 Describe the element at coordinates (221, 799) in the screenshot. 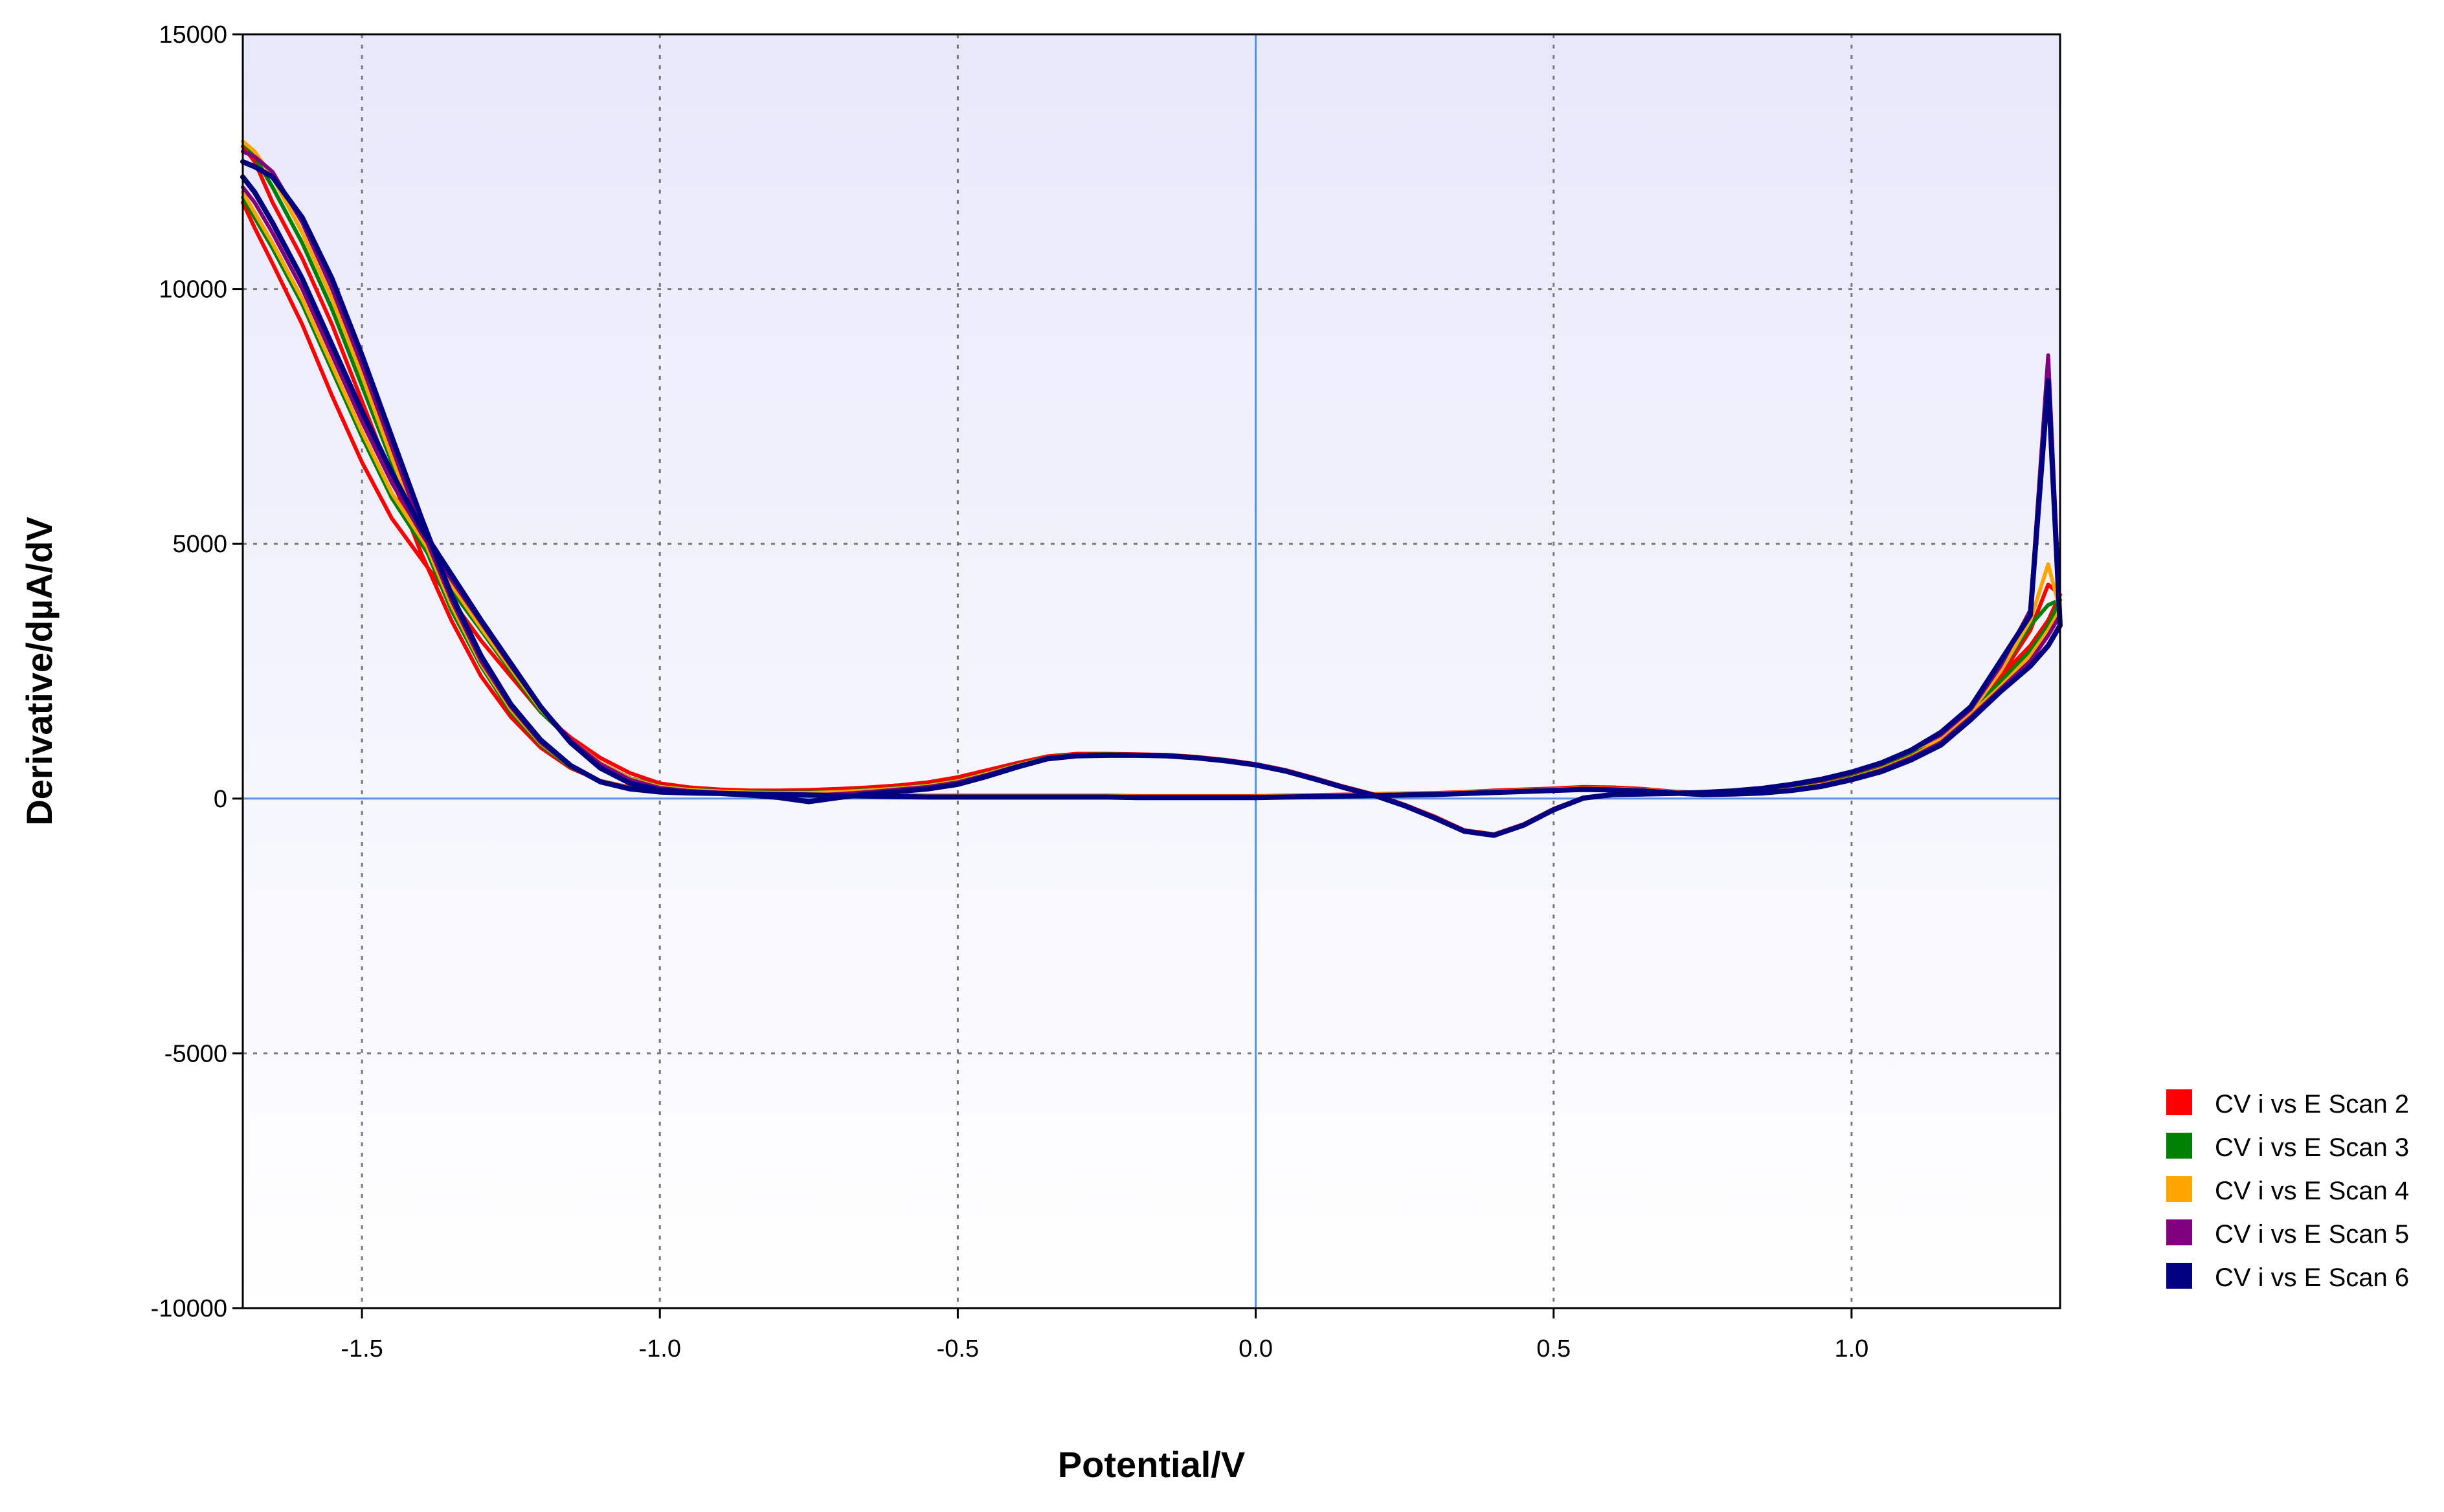

I see `y-tick-label: 0` at that location.